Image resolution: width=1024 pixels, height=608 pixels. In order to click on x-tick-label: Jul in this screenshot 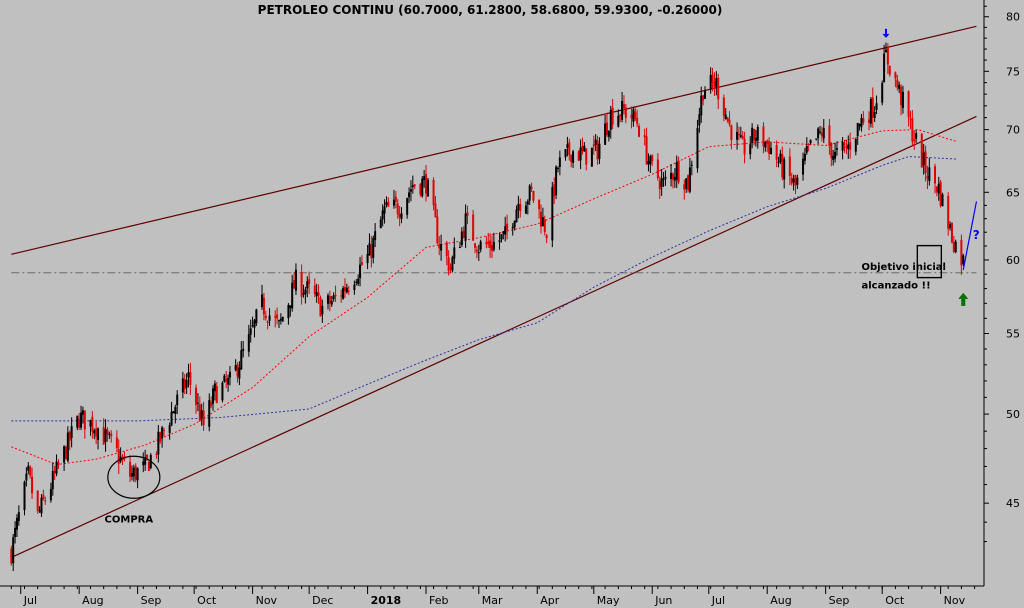, I will do `click(30, 600)`.